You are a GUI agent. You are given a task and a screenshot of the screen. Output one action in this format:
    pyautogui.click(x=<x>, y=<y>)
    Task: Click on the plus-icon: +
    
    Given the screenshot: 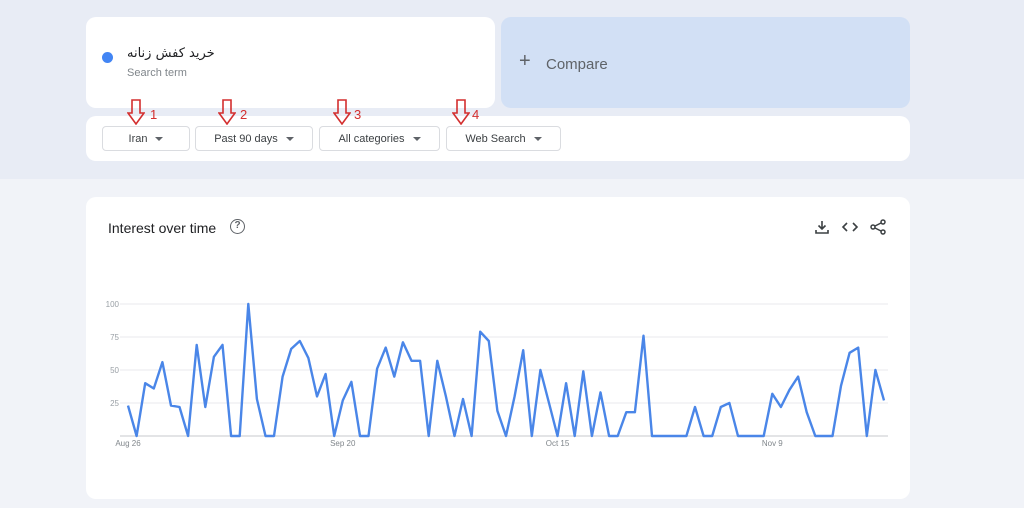 What is the action you would take?
    pyautogui.click(x=525, y=61)
    